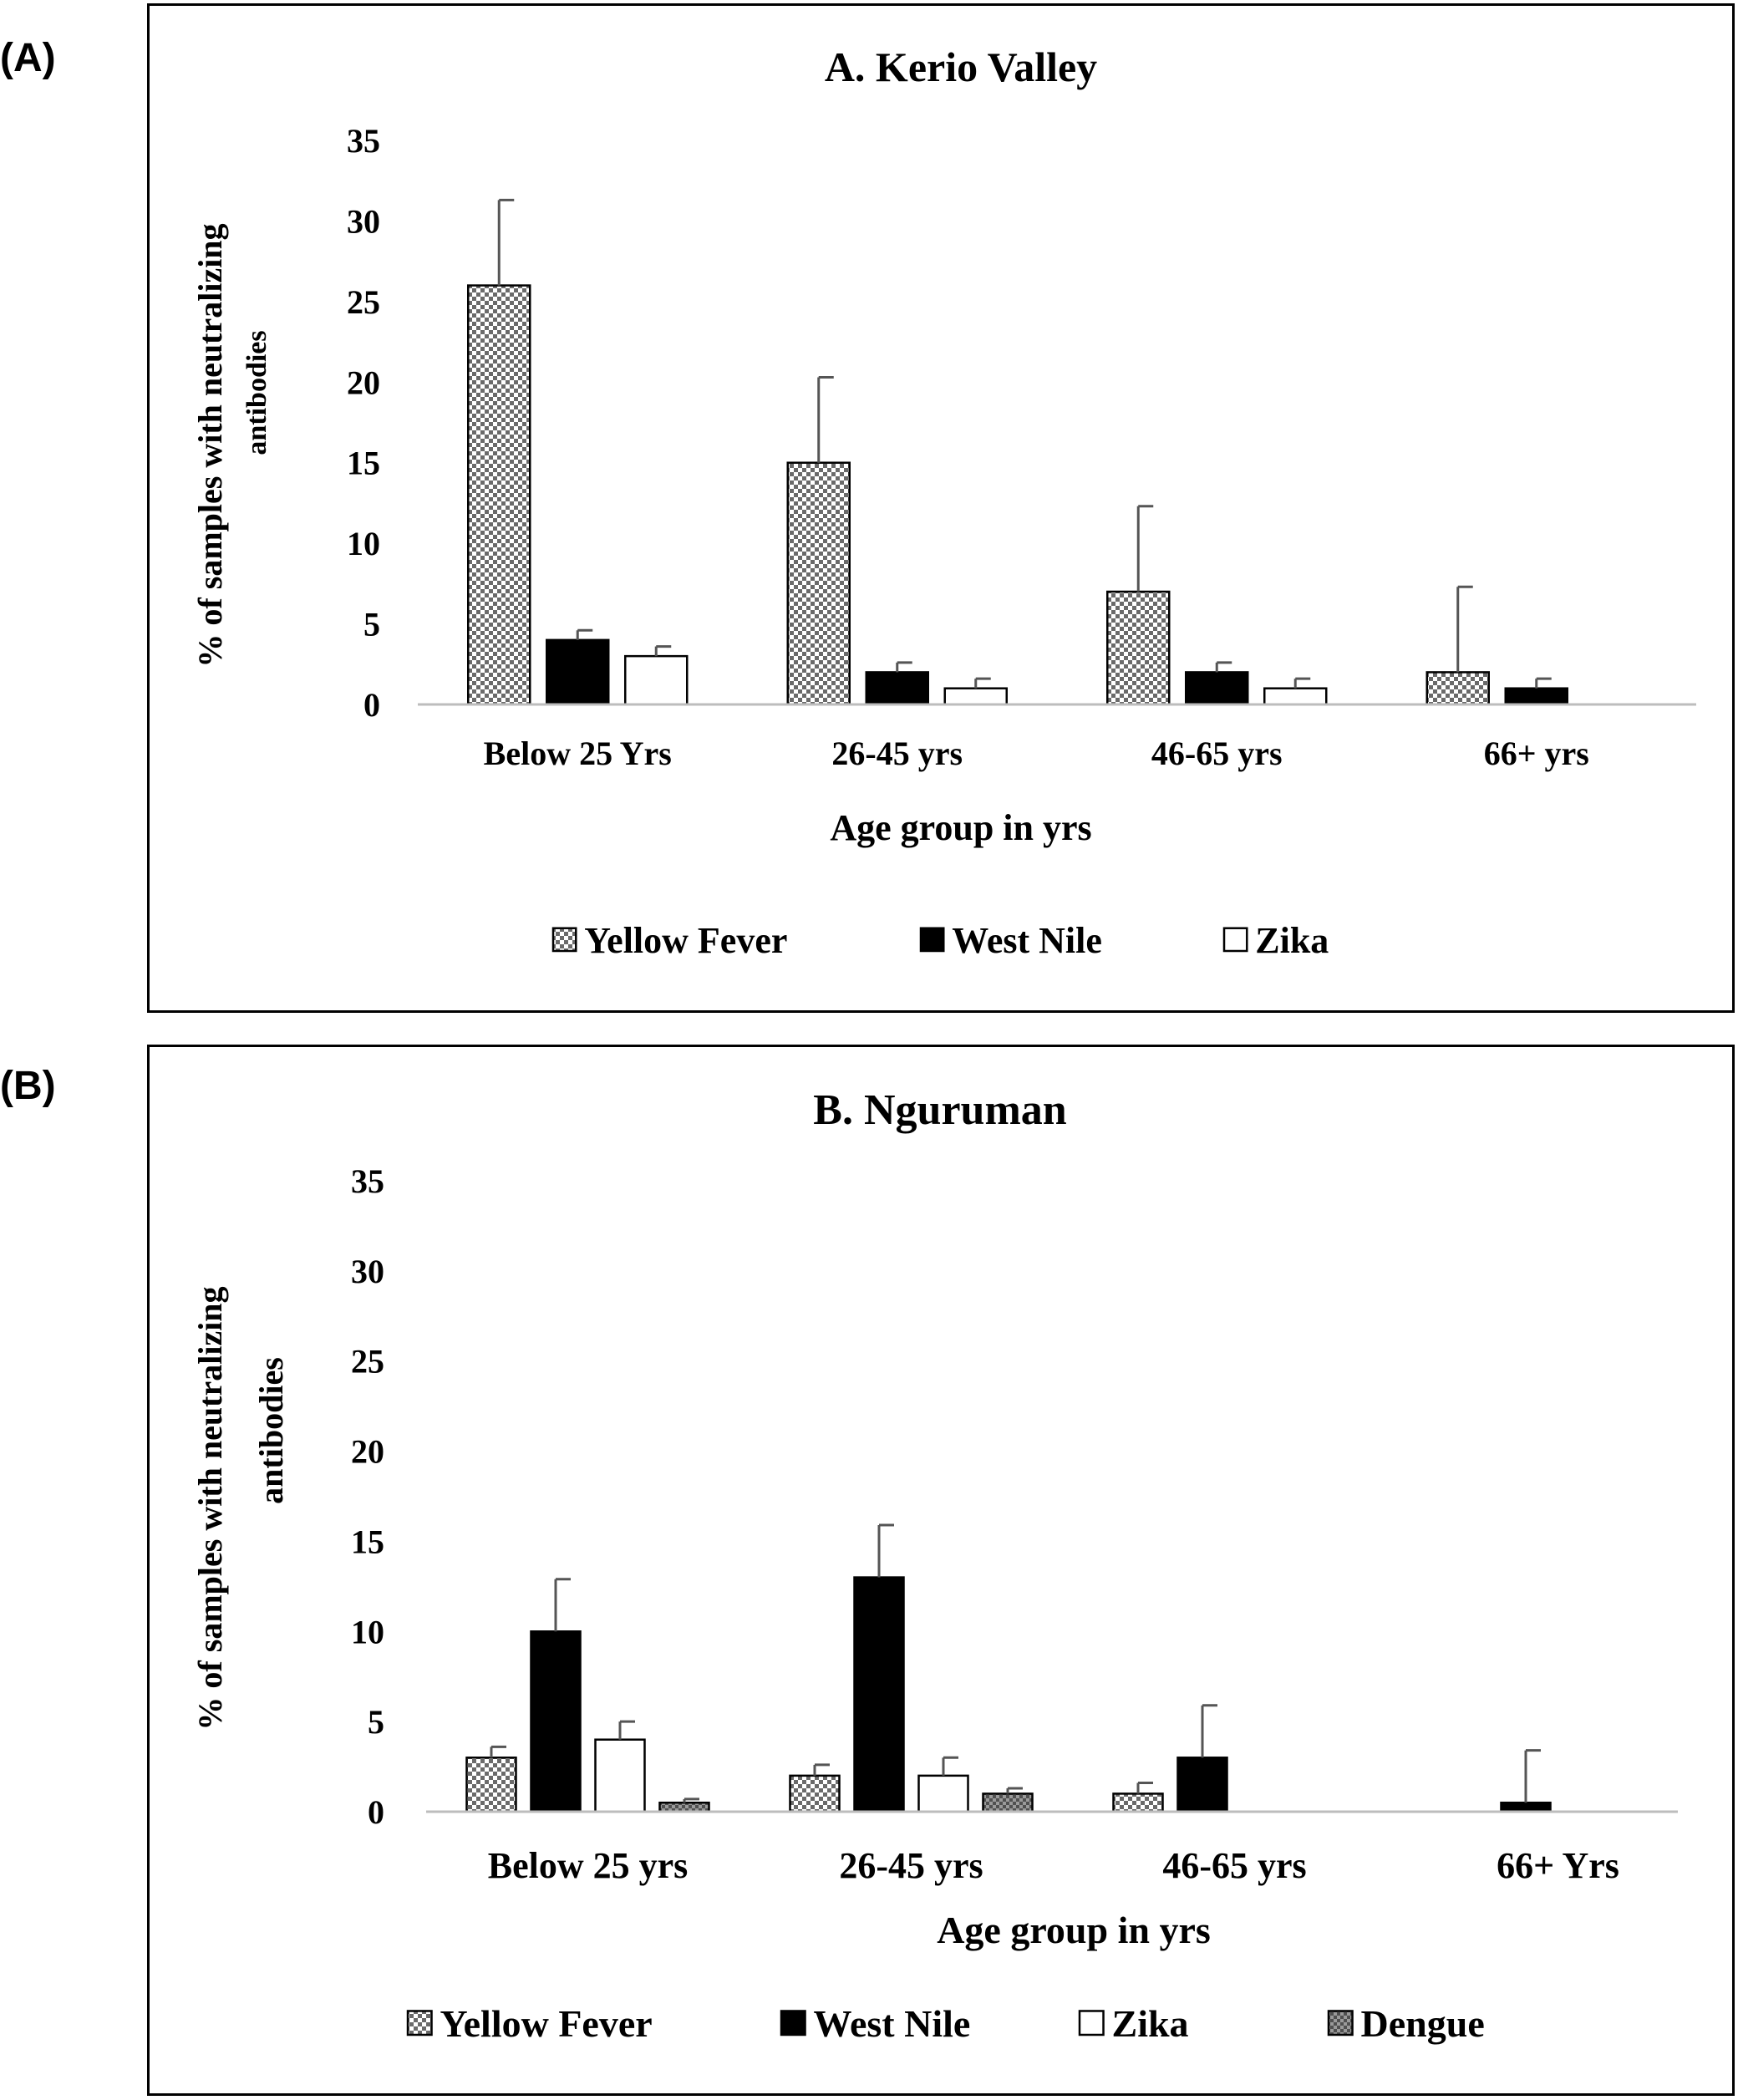 The height and width of the screenshot is (2100, 1738). I want to click on x-tick-label: Below 25 Yrs, so click(578, 754).